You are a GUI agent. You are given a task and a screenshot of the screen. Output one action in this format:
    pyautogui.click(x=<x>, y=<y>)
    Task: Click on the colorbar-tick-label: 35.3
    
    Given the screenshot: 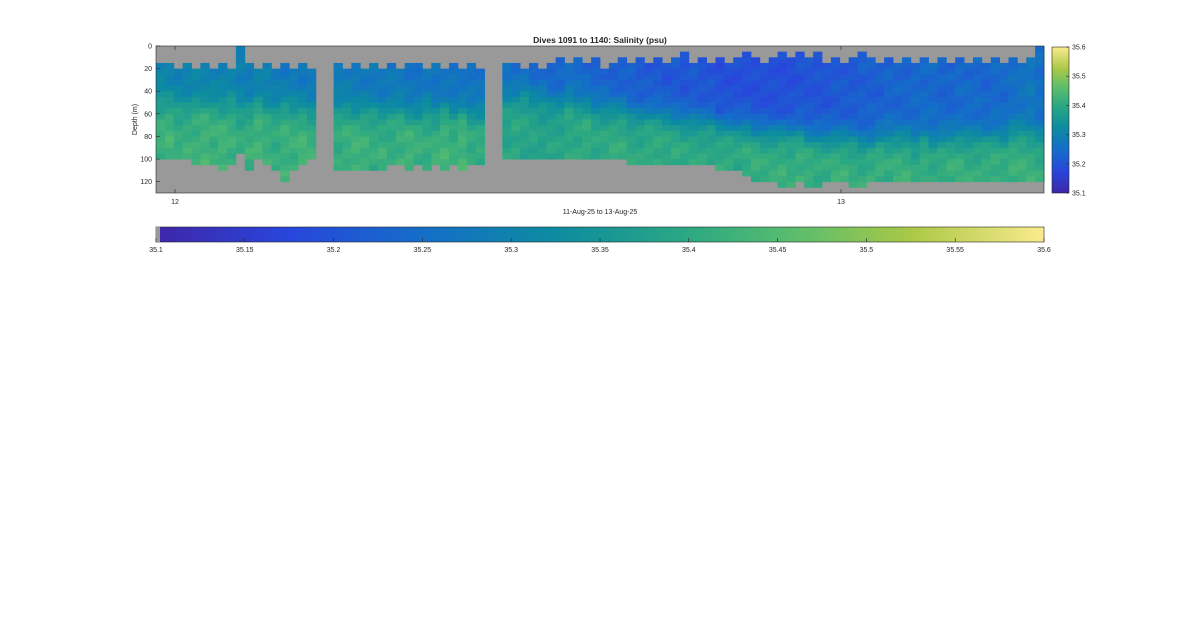 What is the action you would take?
    pyautogui.click(x=511, y=250)
    